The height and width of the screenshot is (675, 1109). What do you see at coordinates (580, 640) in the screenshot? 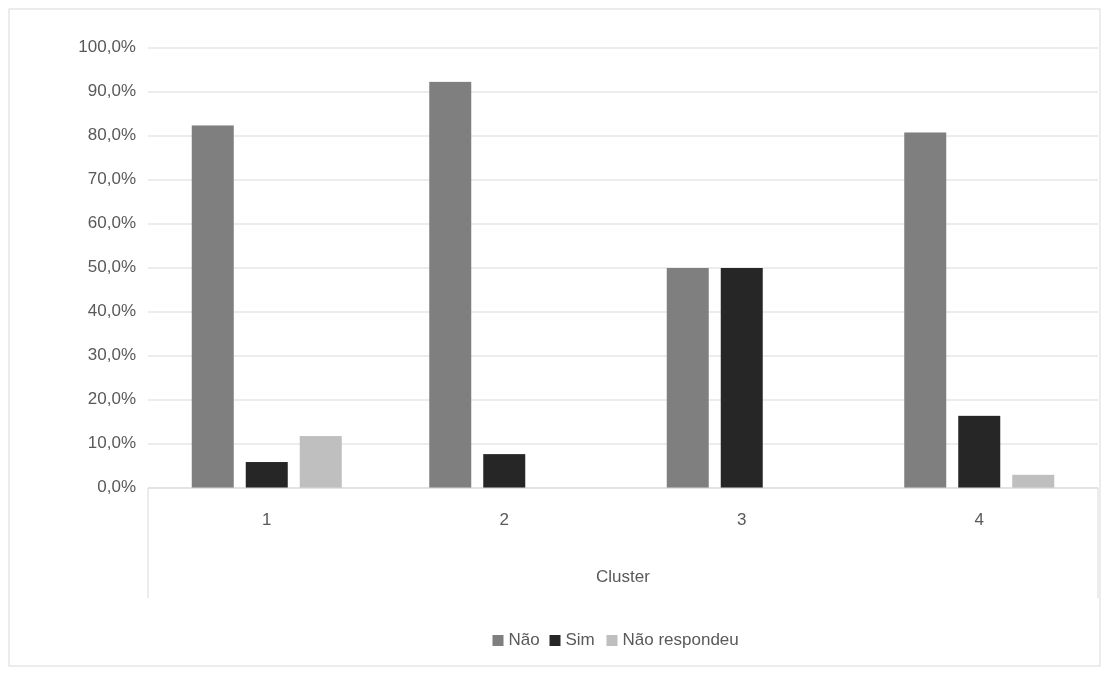
I see `legend-label: Sim` at bounding box center [580, 640].